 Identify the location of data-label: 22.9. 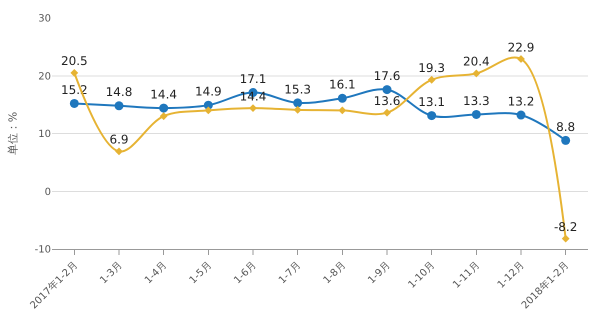
(521, 47).